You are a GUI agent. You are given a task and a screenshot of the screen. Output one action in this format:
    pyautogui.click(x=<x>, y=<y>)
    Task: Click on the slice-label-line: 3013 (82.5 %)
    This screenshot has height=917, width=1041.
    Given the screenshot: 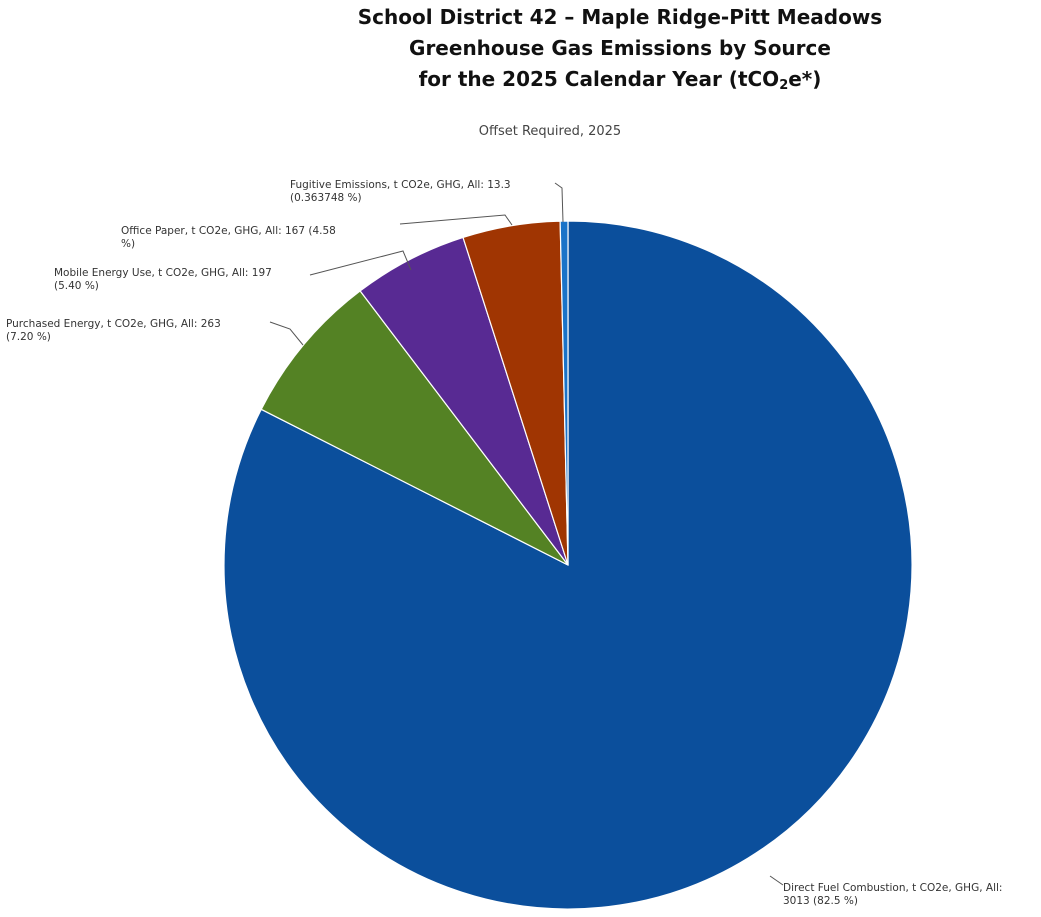 What is the action you would take?
    pyautogui.click(x=820, y=901)
    